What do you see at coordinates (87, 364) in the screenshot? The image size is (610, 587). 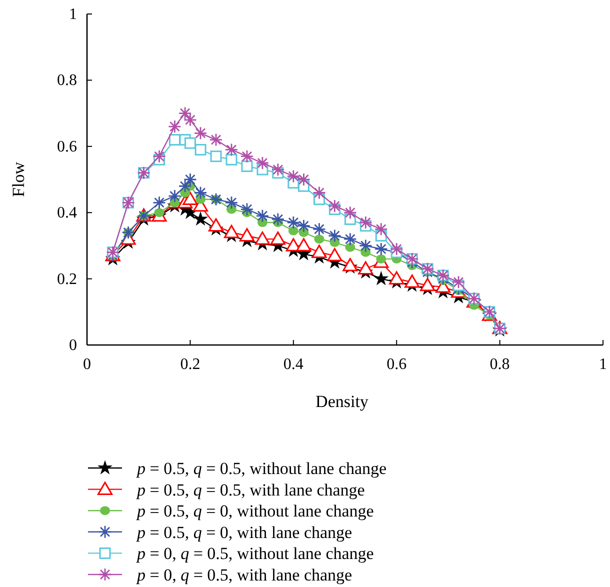 I see `x-tick-label: 0` at bounding box center [87, 364].